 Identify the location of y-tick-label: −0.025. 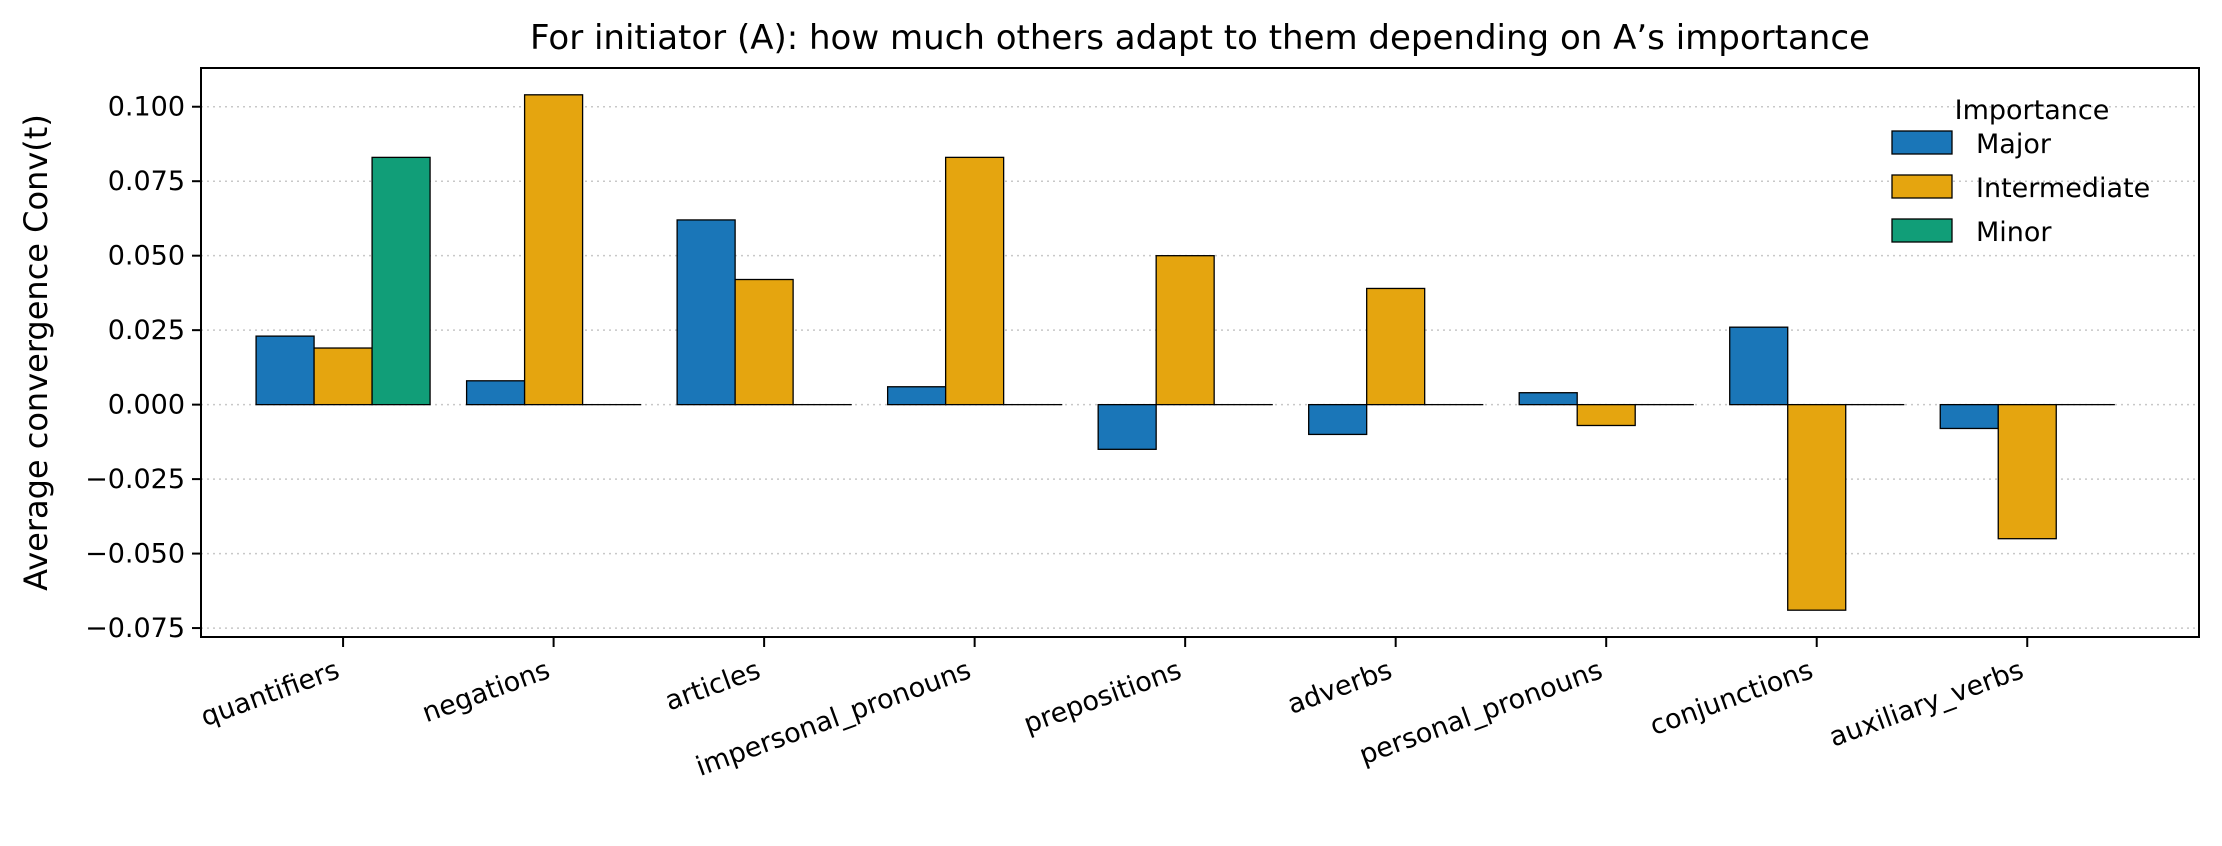
(135, 479).